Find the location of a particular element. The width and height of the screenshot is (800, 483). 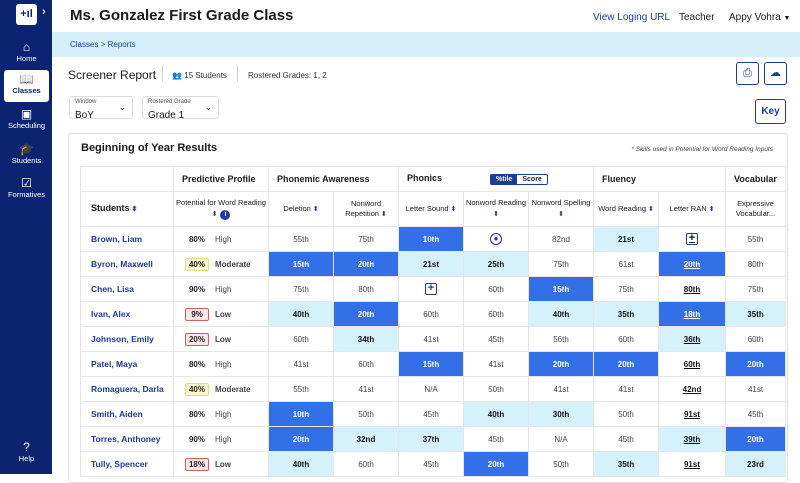

column-header-6: Nonword Spelling ⬍ is located at coordinates (561, 209).